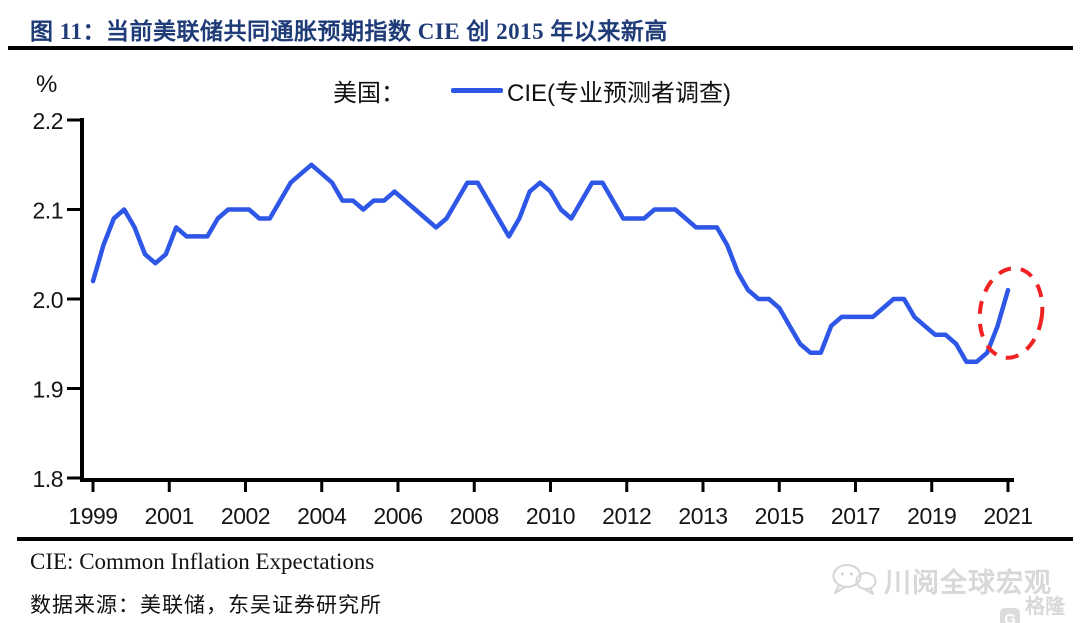  I want to click on legend-series-label: CIE(专业预测者调查), so click(619, 93).